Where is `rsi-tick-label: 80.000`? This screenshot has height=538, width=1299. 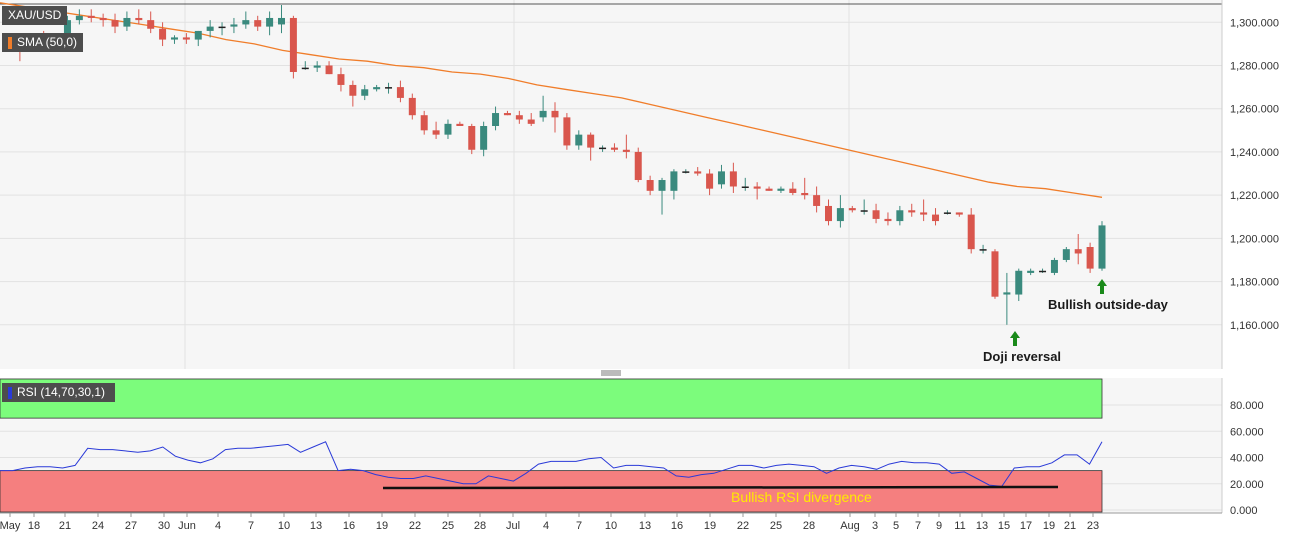
rsi-tick-label: 80.000 is located at coordinates (1247, 406).